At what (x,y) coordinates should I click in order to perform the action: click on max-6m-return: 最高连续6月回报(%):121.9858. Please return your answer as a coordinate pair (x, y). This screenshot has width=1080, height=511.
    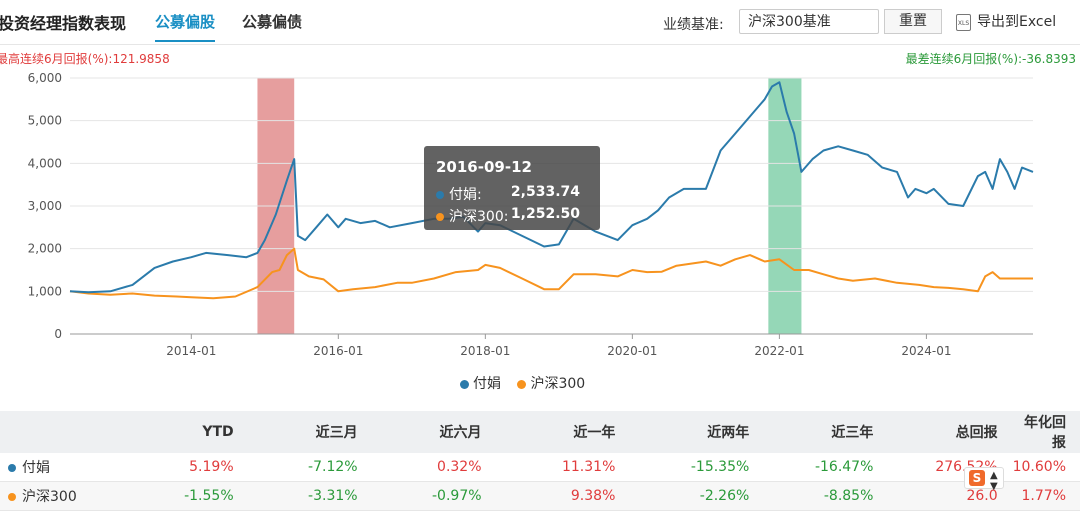
    Looking at the image, I should click on (85, 59).